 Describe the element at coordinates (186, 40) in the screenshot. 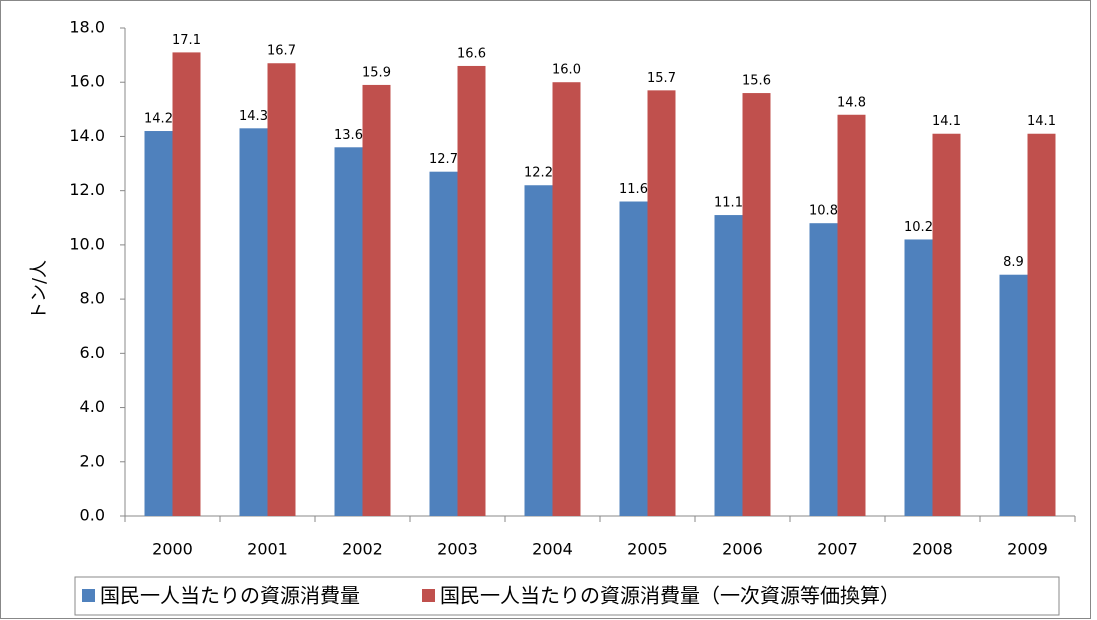

I see `value-label: 17.1` at that location.